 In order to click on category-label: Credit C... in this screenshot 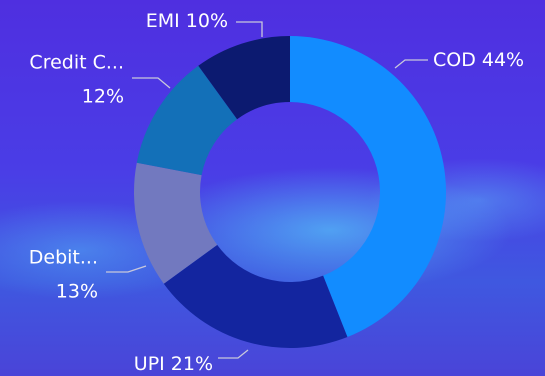, I will do `click(76, 63)`.